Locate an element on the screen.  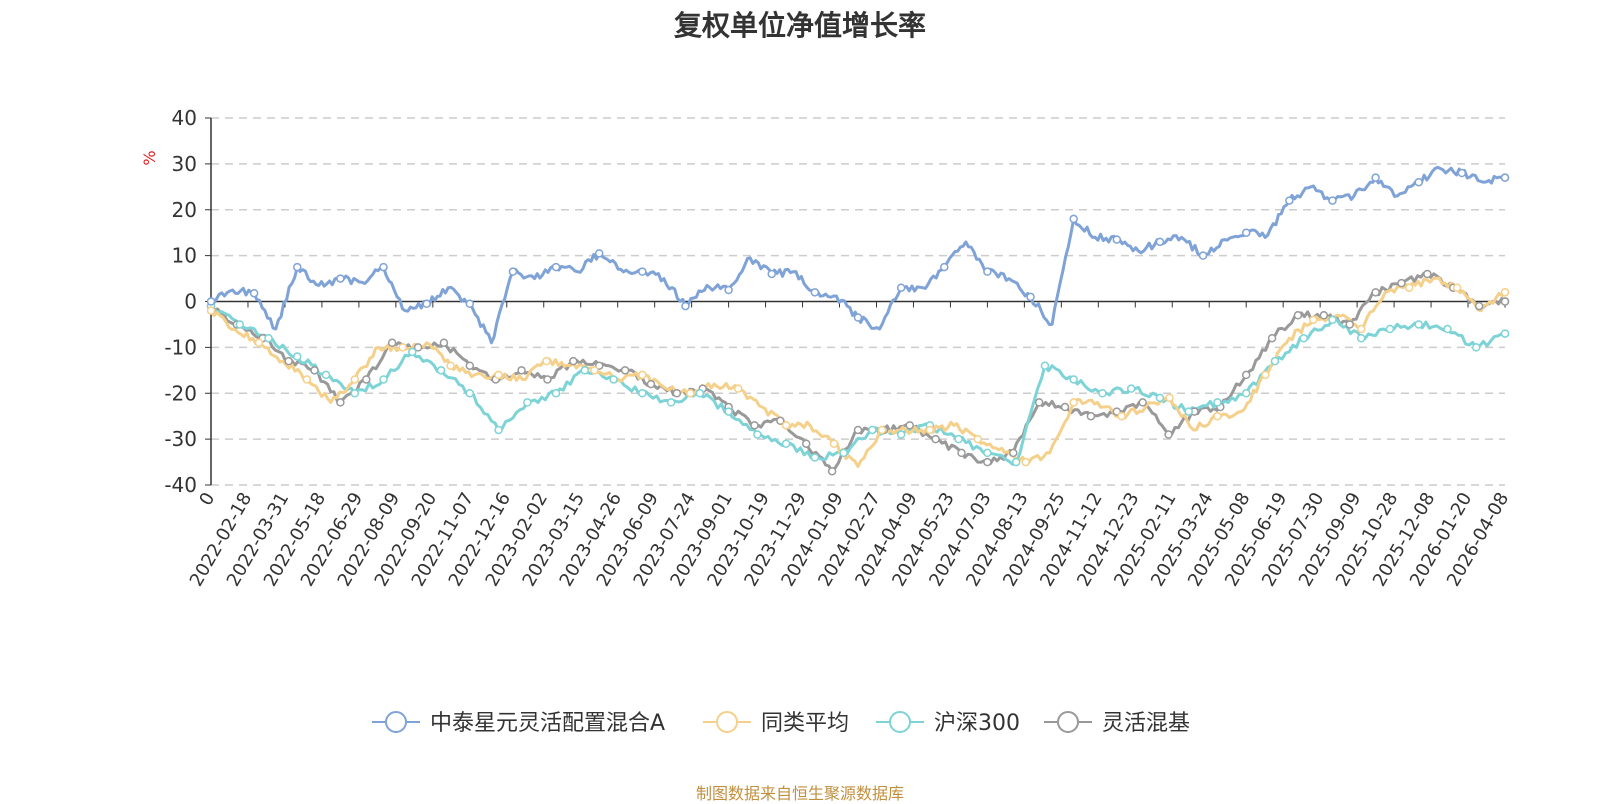
legend-item: 沪深300 is located at coordinates (948, 723).